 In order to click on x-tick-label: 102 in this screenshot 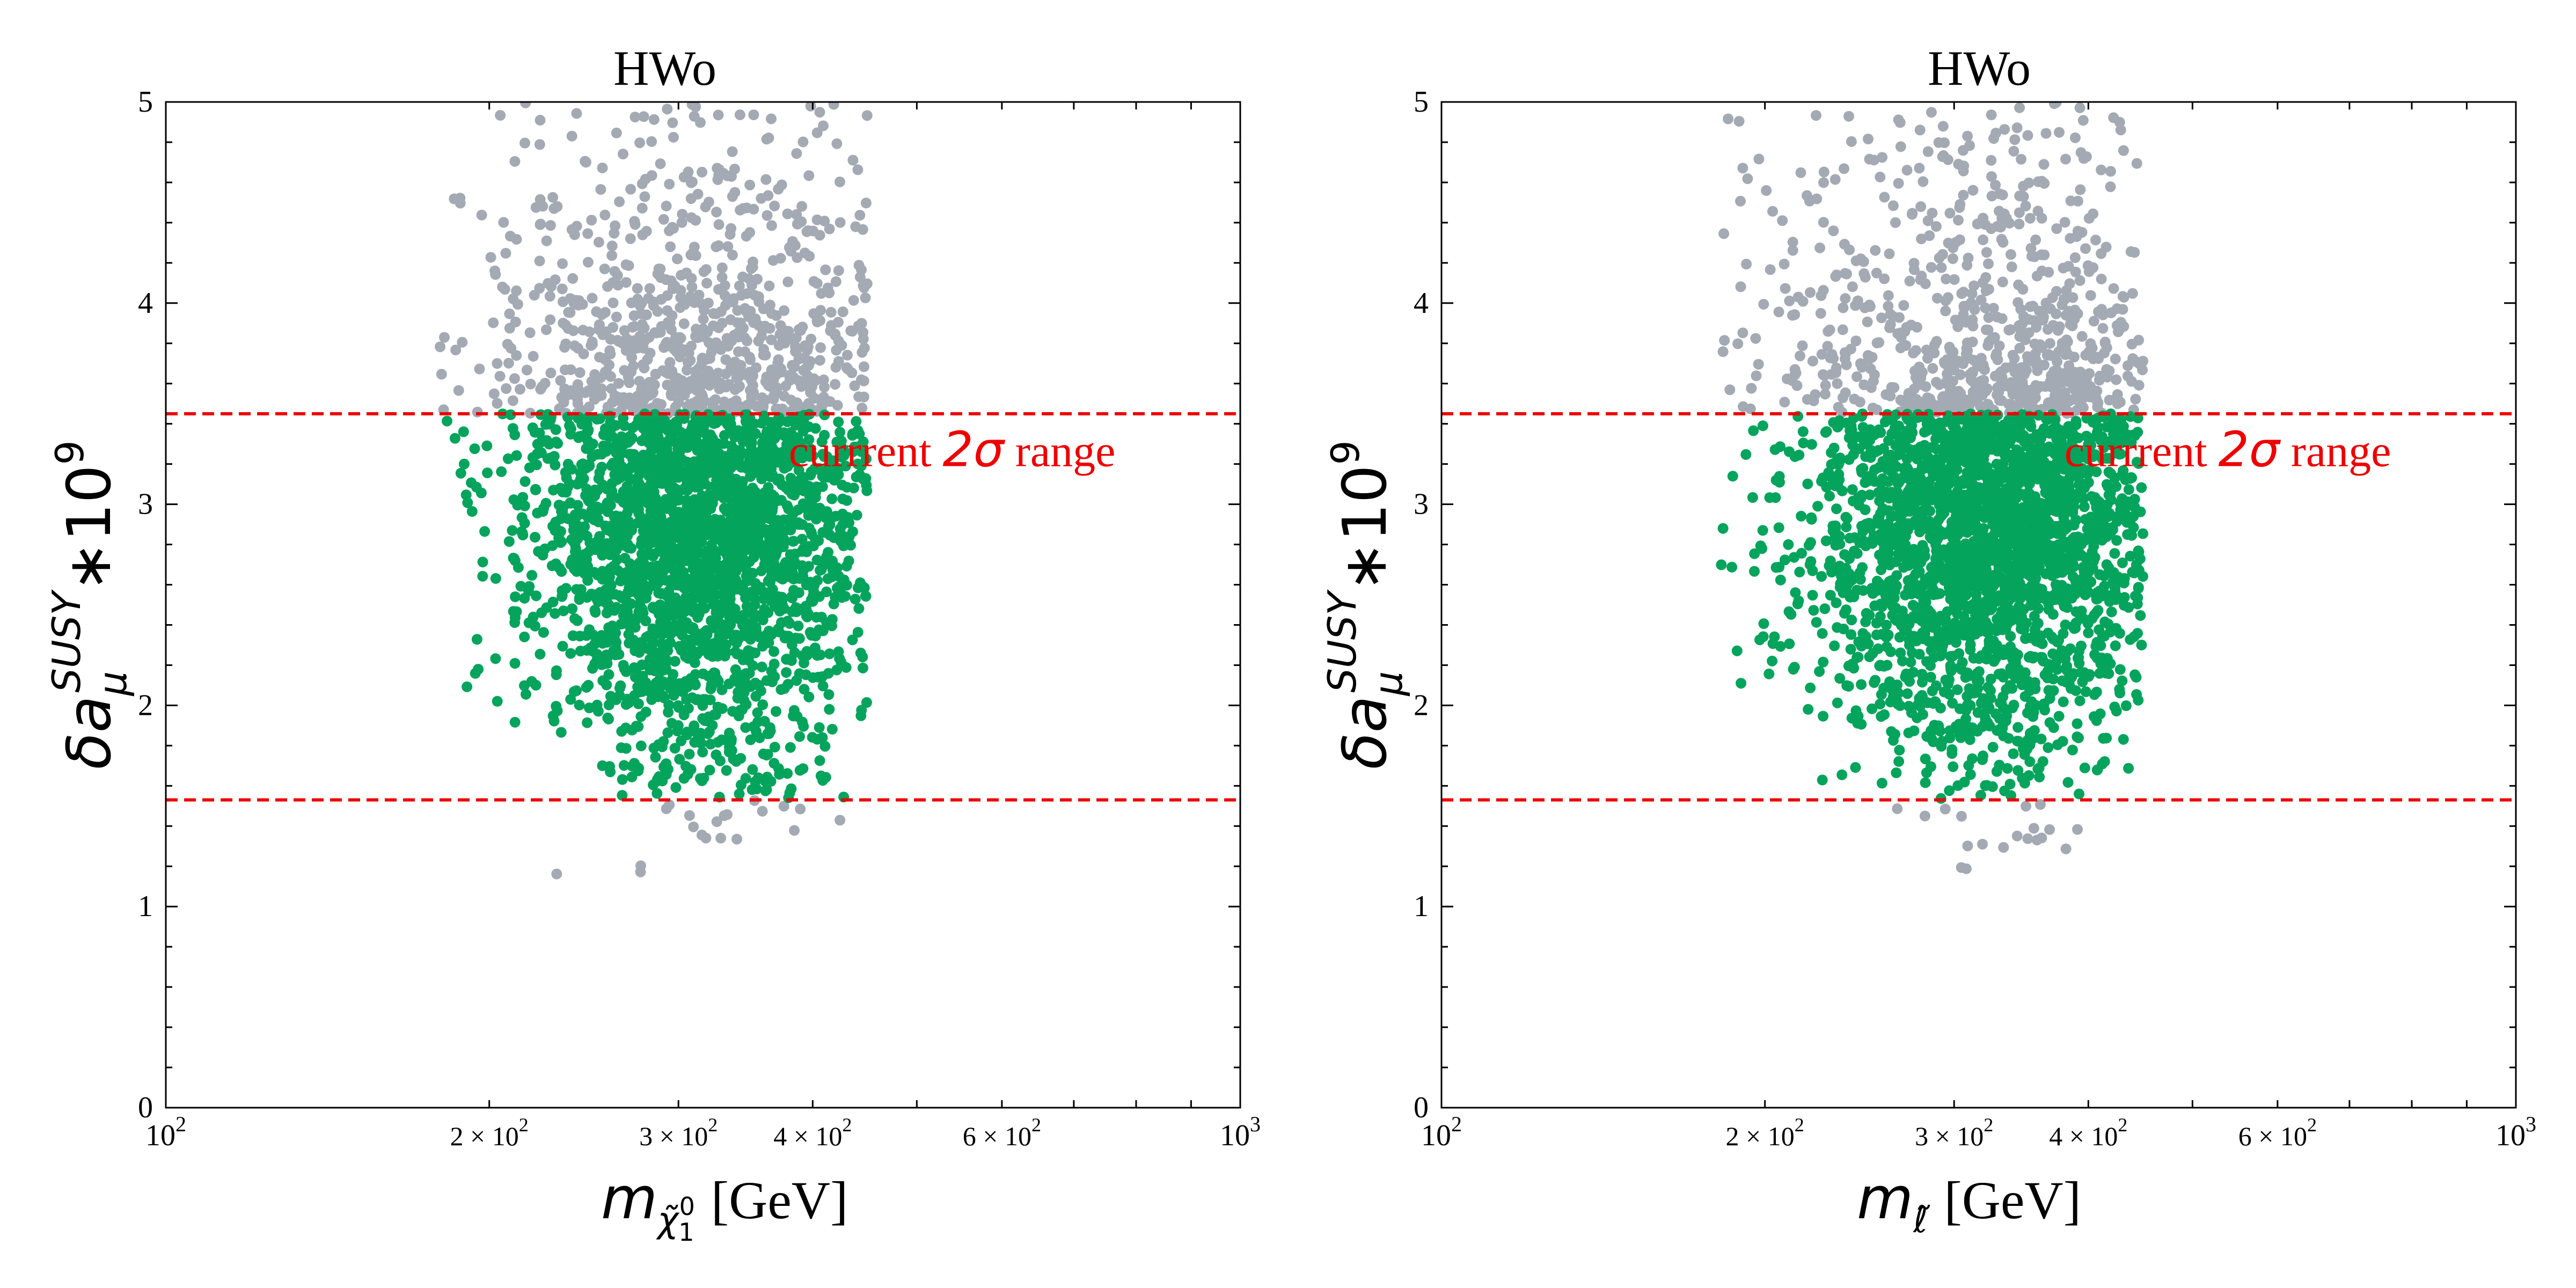, I will do `click(165, 1132)`.